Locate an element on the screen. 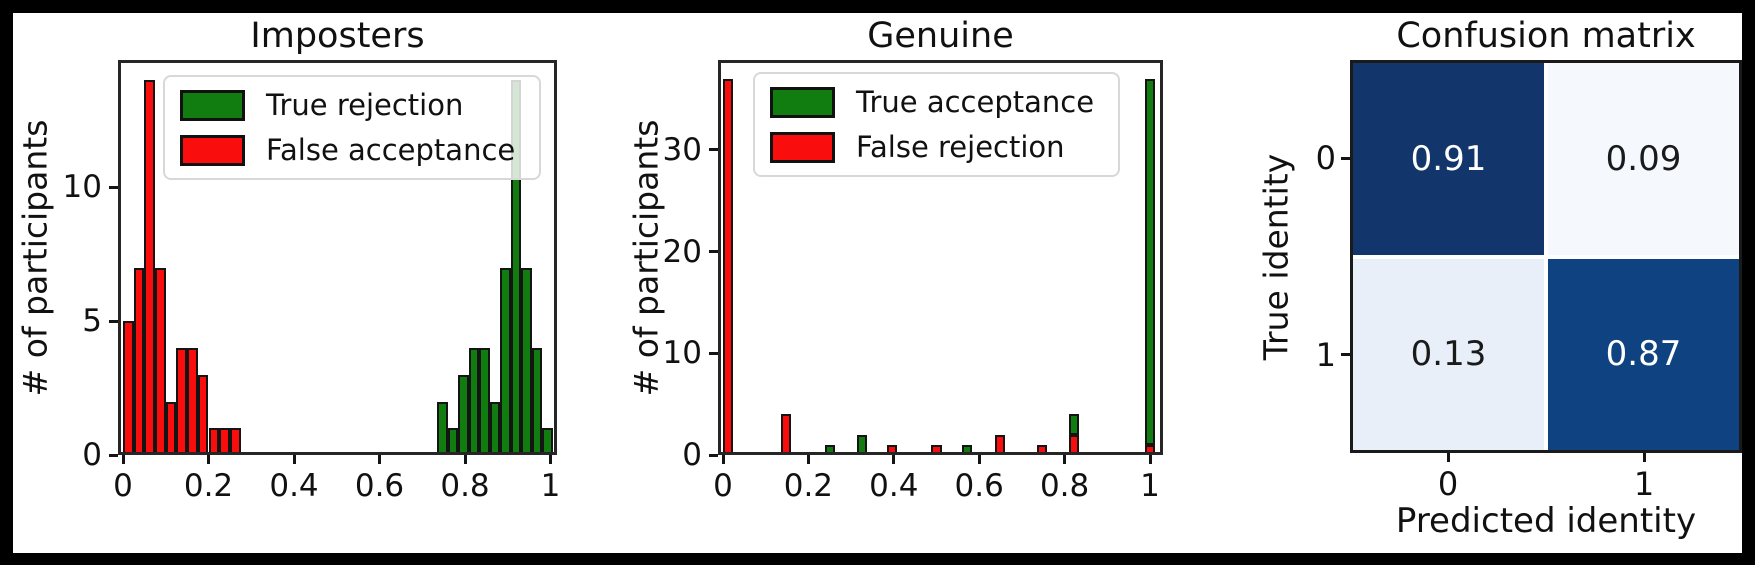 Image resolution: width=1755 pixels, height=565 pixels. confusion-cell: 0.87 is located at coordinates (1643, 354).